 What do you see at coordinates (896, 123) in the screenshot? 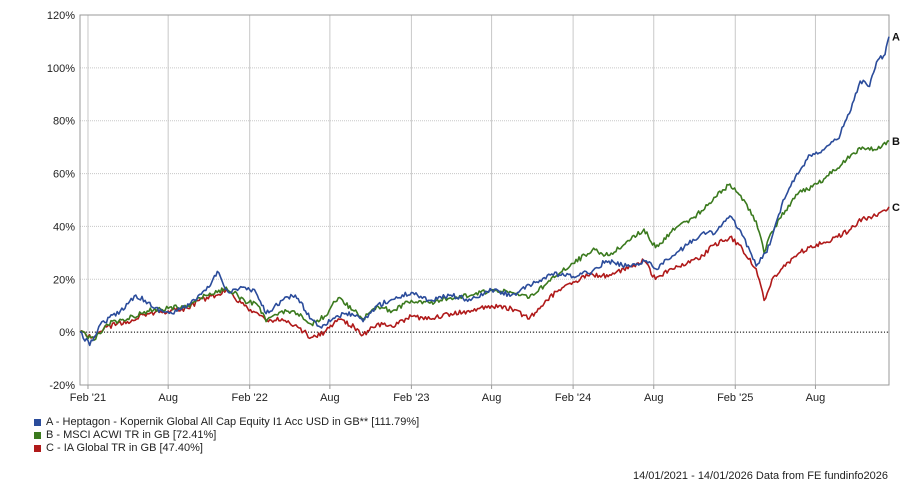
I see `series-end-labels: C B A` at bounding box center [896, 123].